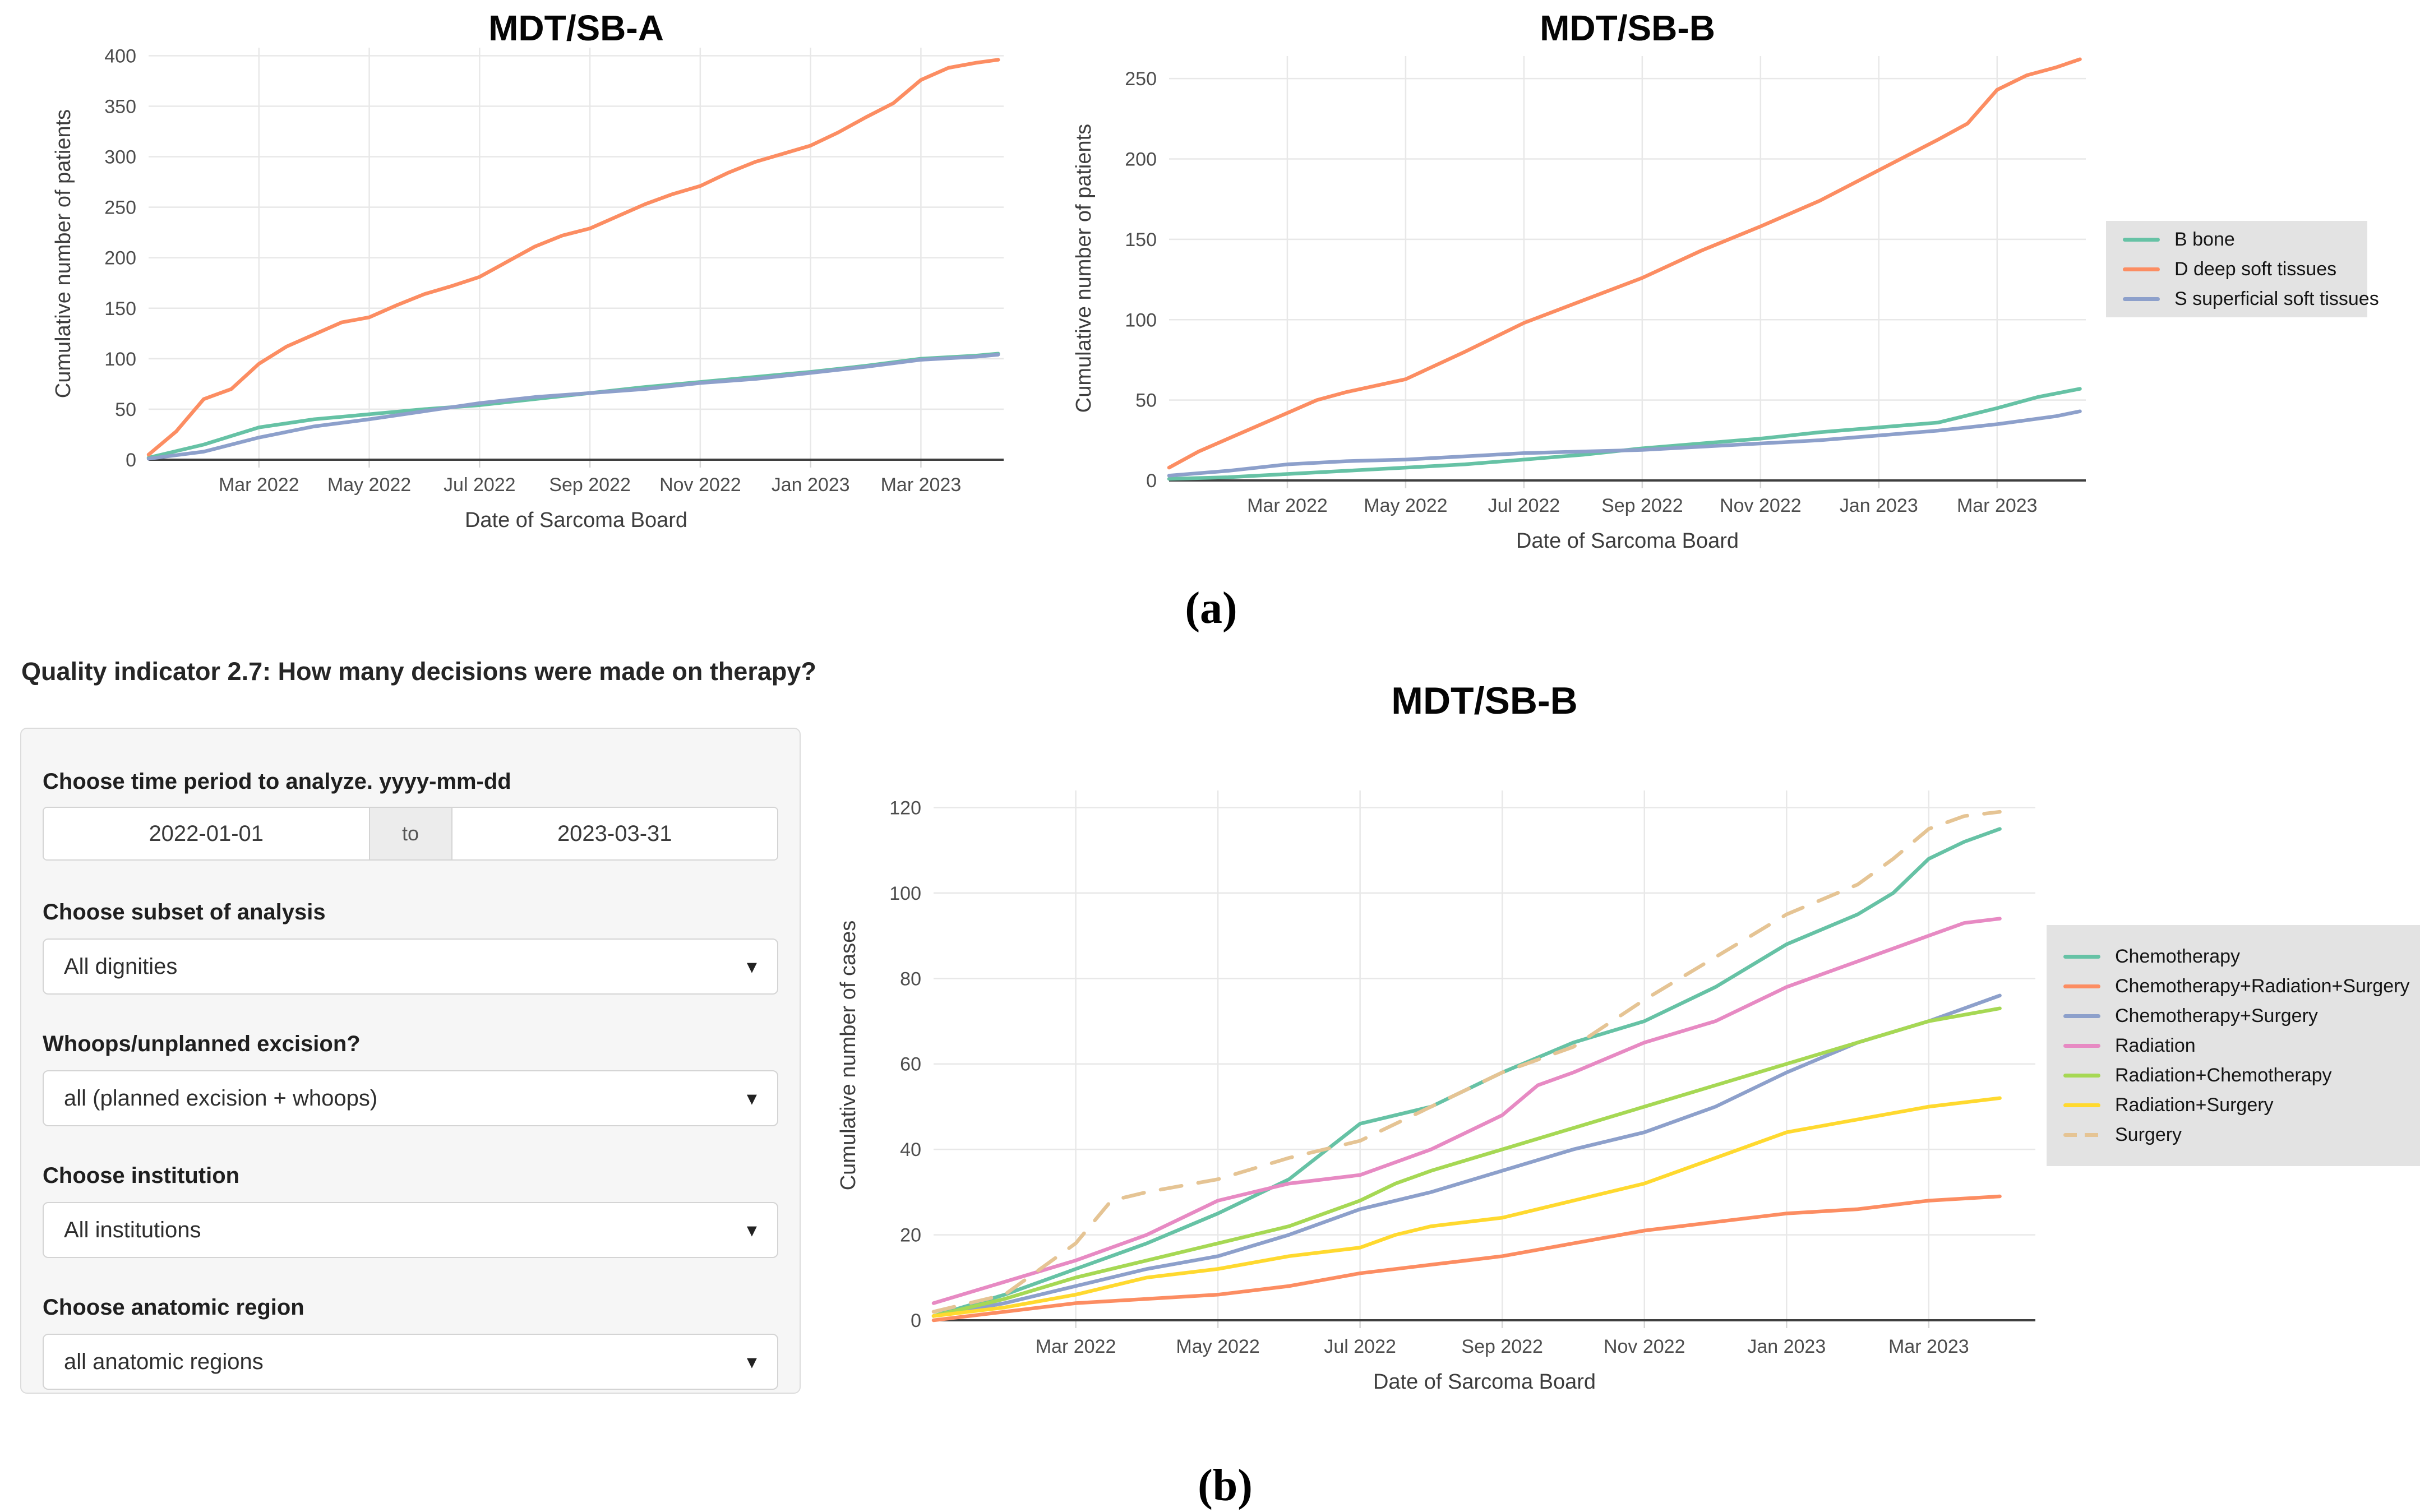 This screenshot has width=2420, height=1512. Describe the element at coordinates (185, 912) in the screenshot. I see `subset-label: Choose subset of analysis` at that location.